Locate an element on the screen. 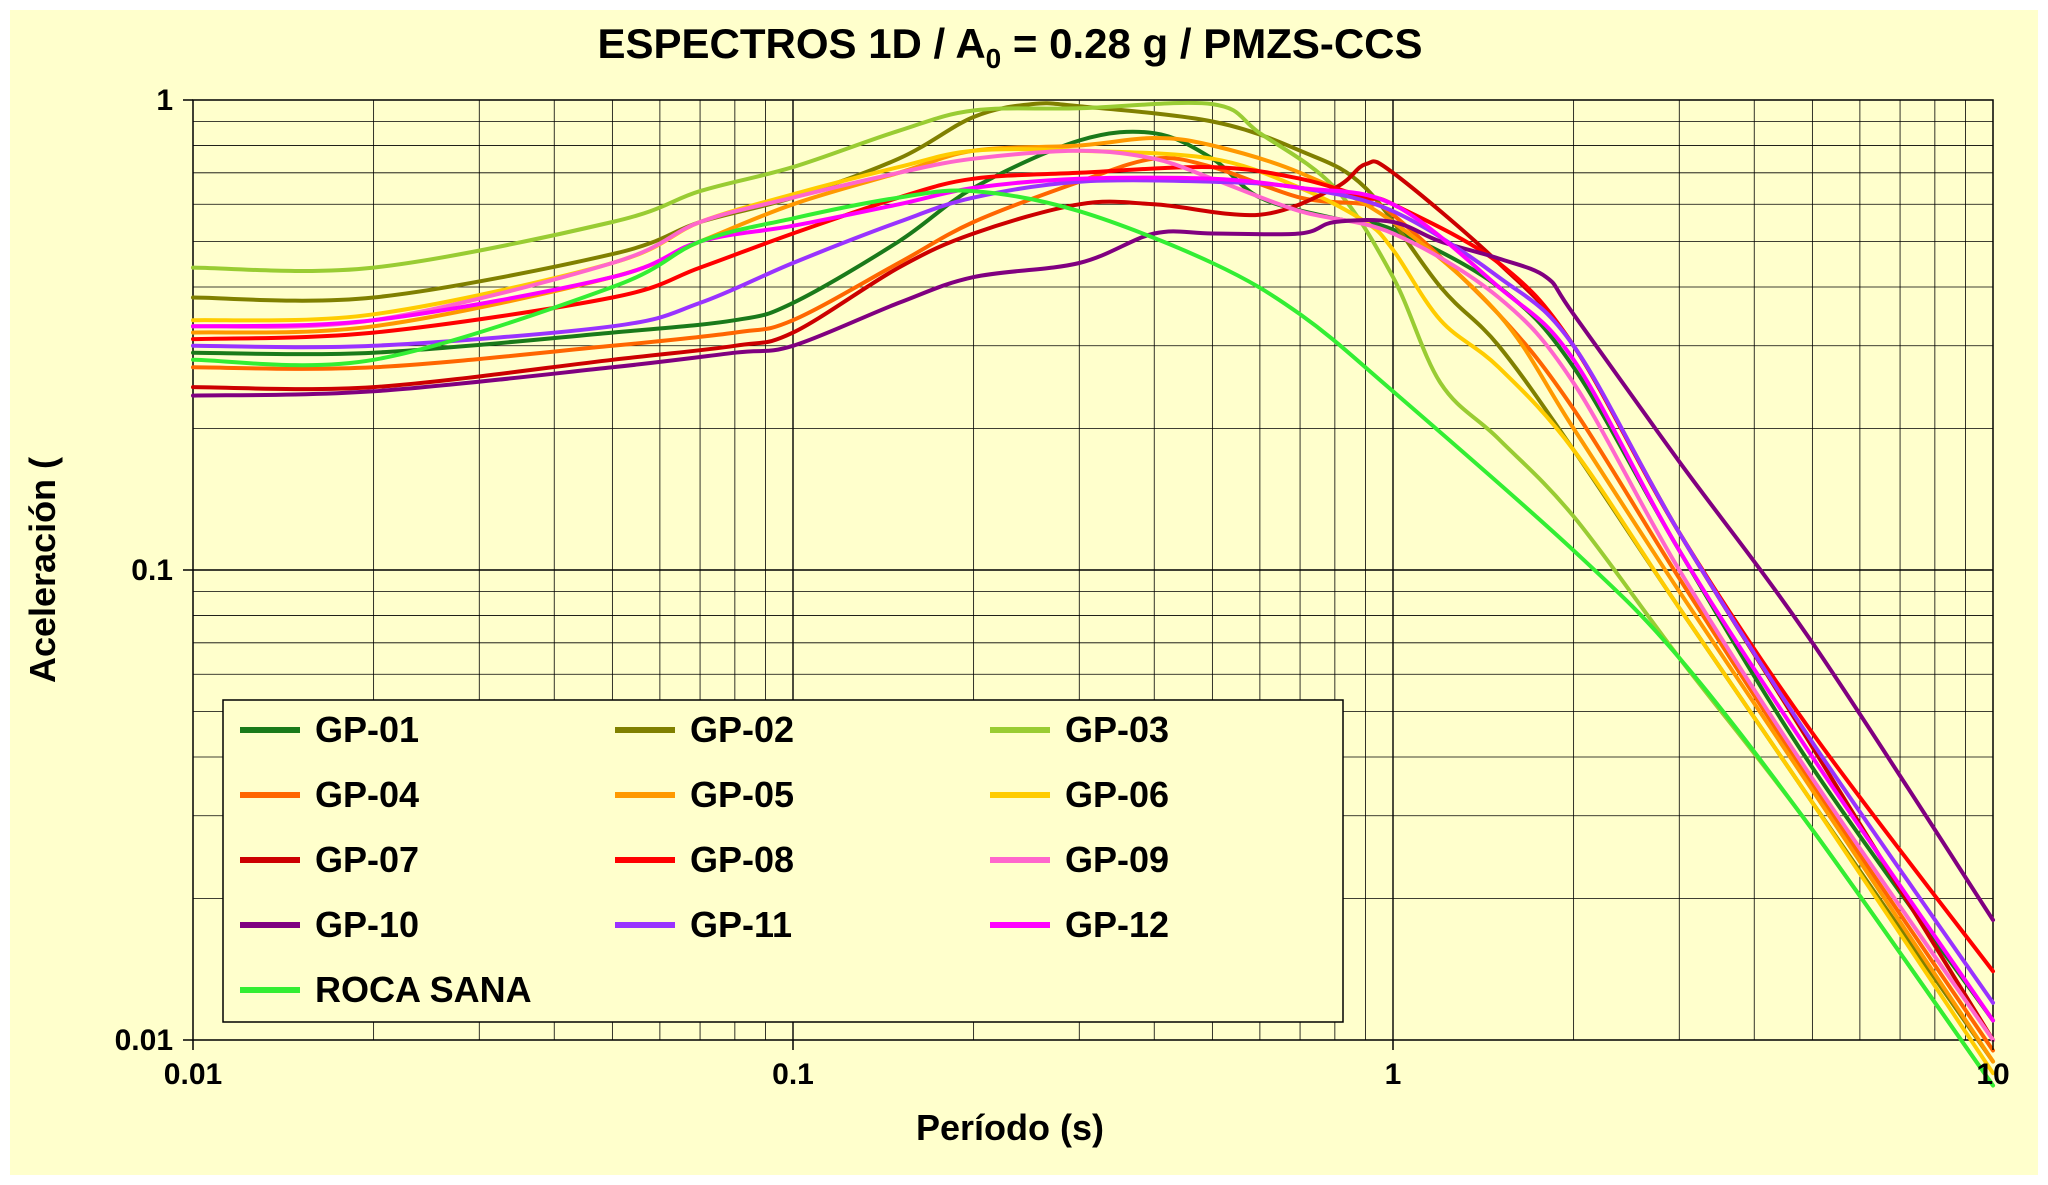  legend-label-roca-sana: ROCA SANA is located at coordinates (423, 989).